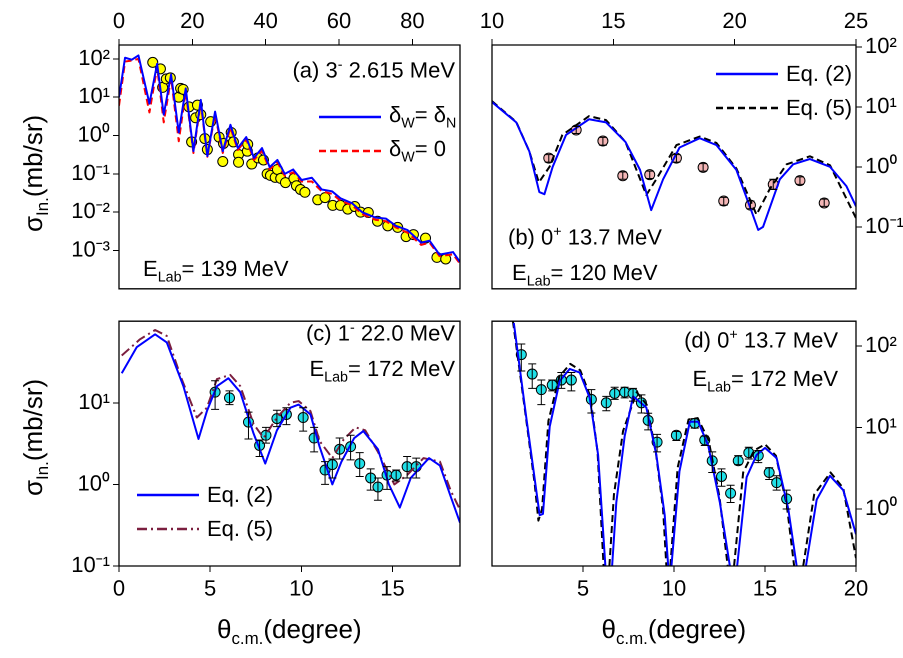 This screenshot has width=903, height=658. Describe the element at coordinates (761, 339) in the screenshot. I see `annotation: (d) 0$^{+}$ 13.7 MeV` at that location.